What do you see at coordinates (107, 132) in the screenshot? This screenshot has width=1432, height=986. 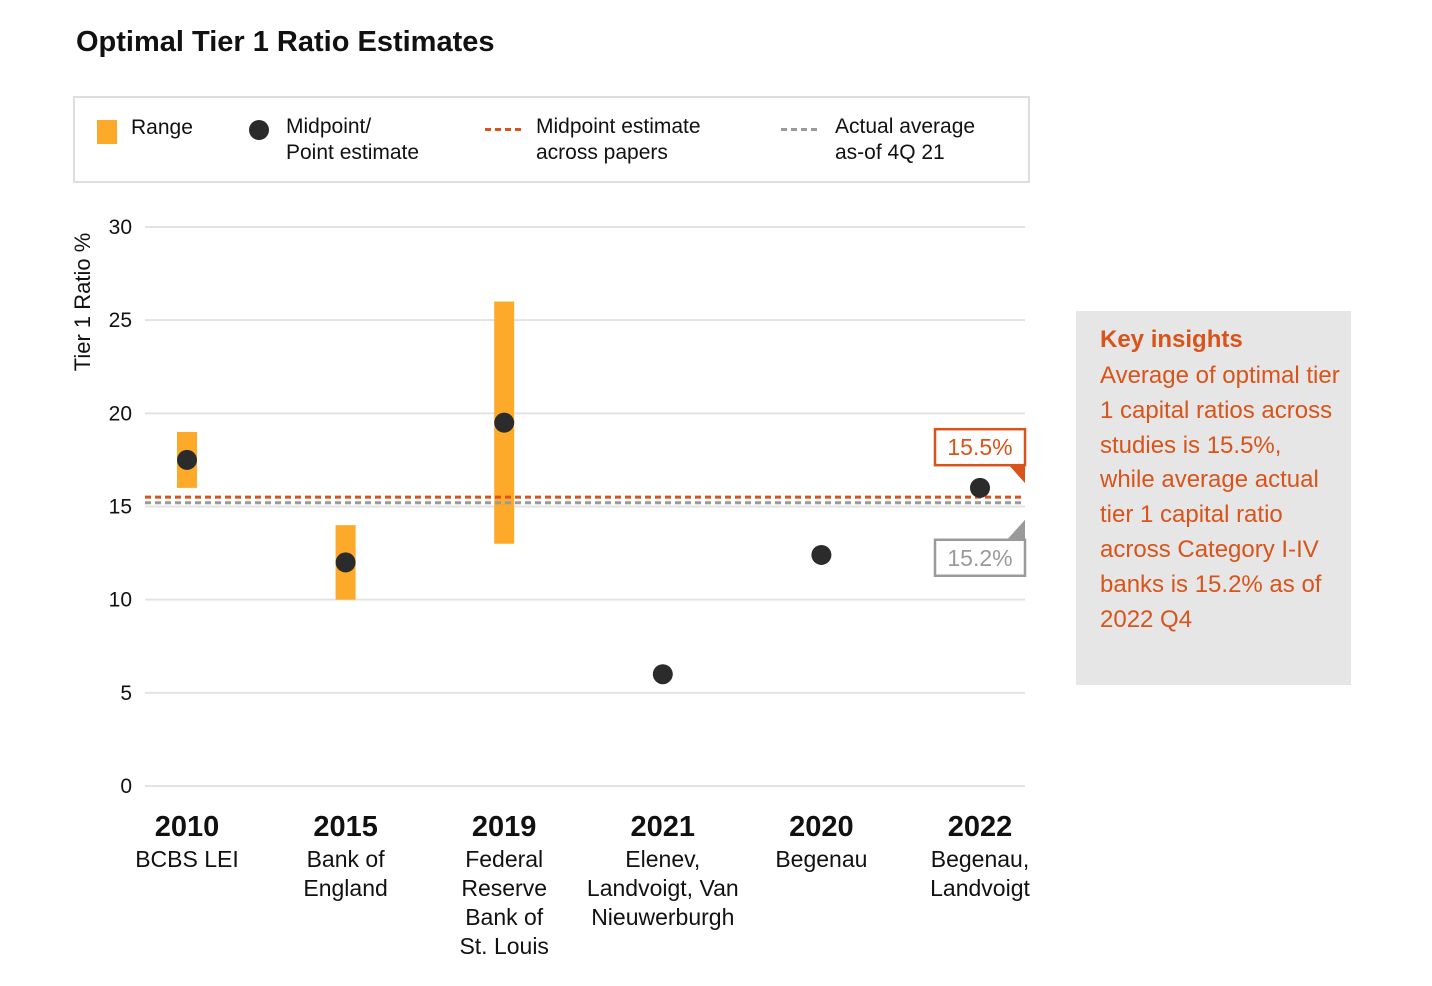 I see `legend-range-swatch` at bounding box center [107, 132].